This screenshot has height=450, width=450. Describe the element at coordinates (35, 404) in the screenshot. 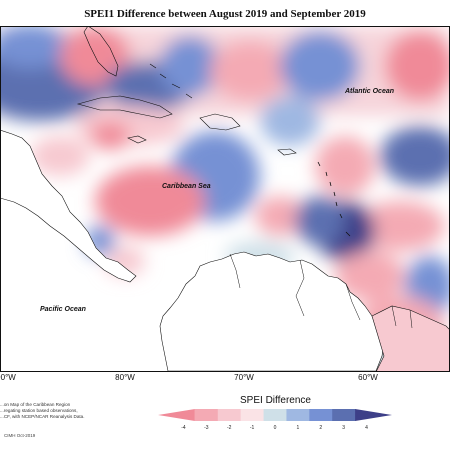

I see `caption-line: ...on Map of the Caribbean Region` at that location.